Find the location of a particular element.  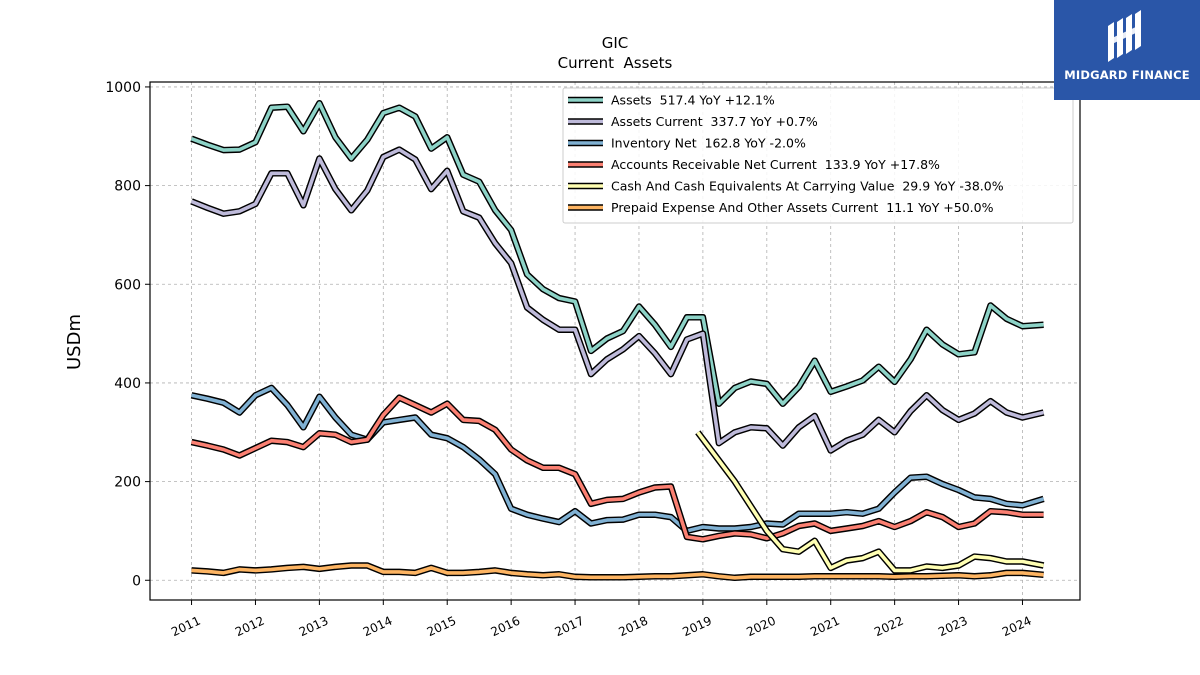

y-tick-label: 800 is located at coordinates (127, 187).